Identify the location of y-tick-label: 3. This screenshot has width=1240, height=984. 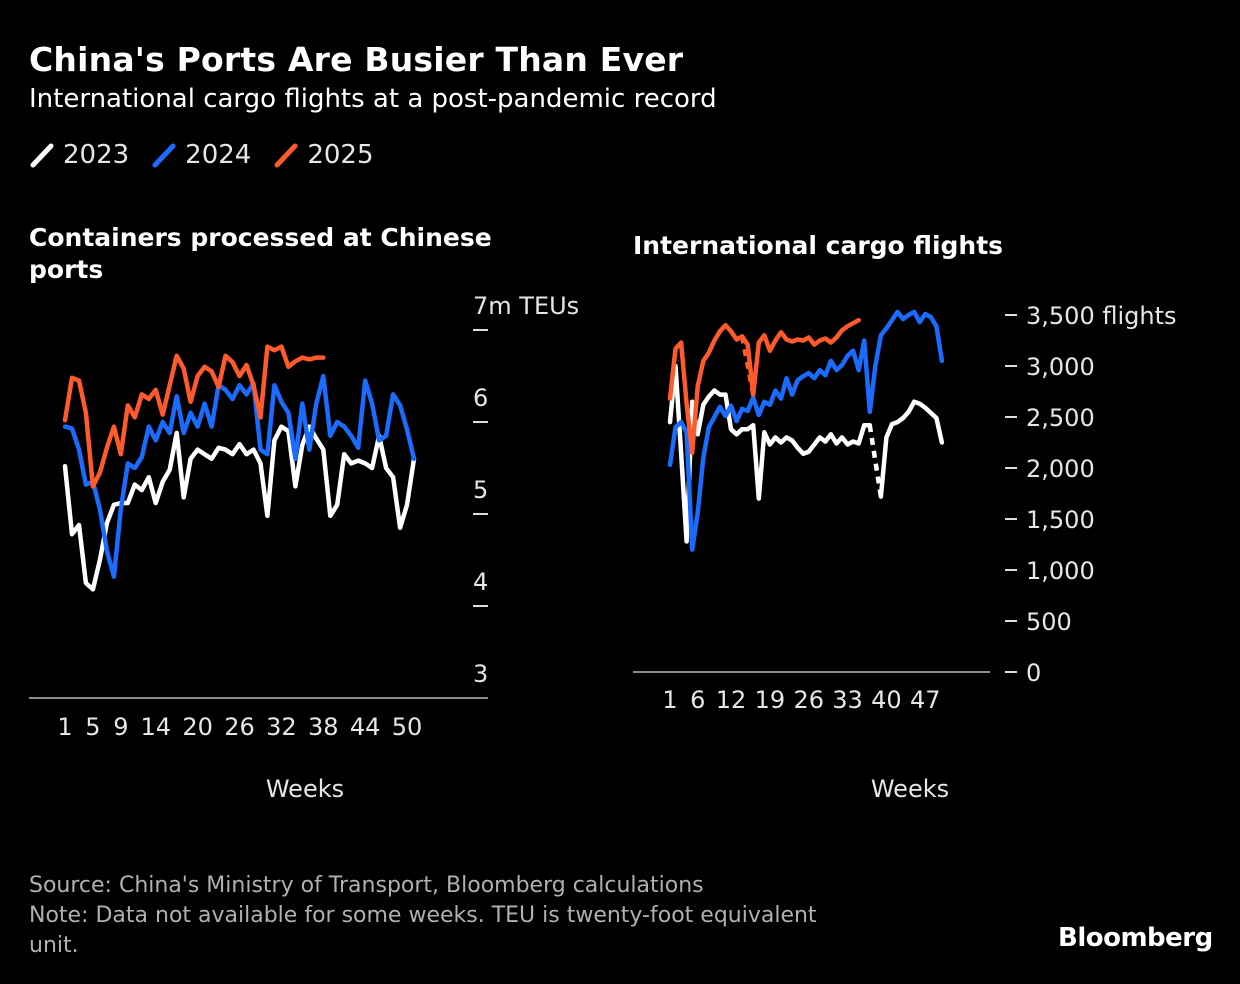
(480, 674).